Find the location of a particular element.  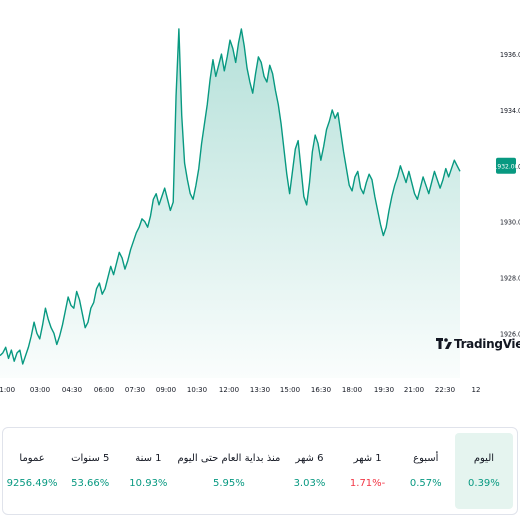

perf-tab-ytd: منذ بداية العام حتى اليوم 5.95% is located at coordinates (228, 471).